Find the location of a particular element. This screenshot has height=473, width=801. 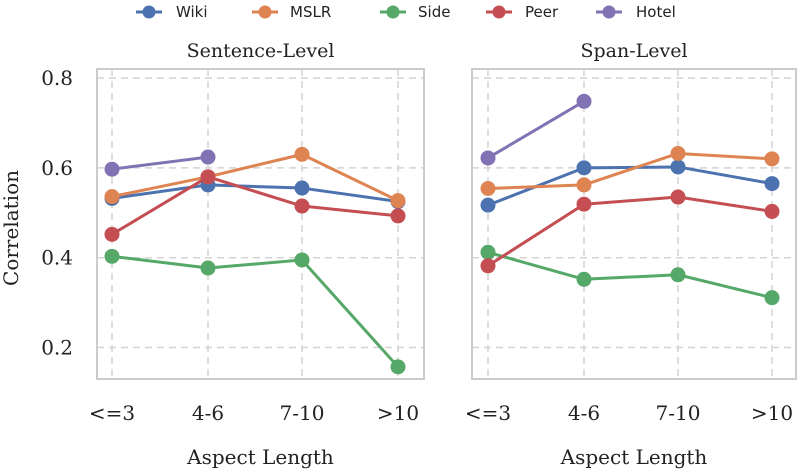

legend-marker-side is located at coordinates (393, 12).